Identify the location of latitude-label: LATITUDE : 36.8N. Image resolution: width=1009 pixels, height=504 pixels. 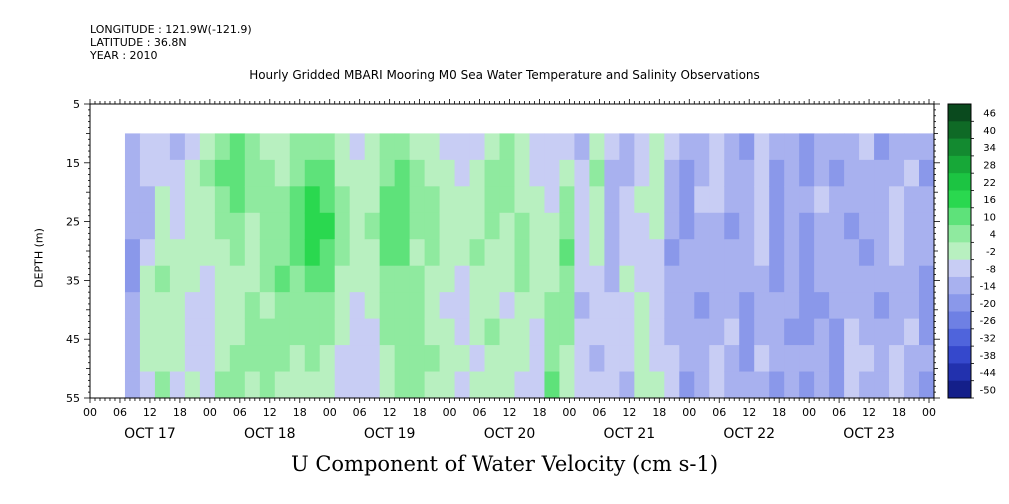
(138, 42).